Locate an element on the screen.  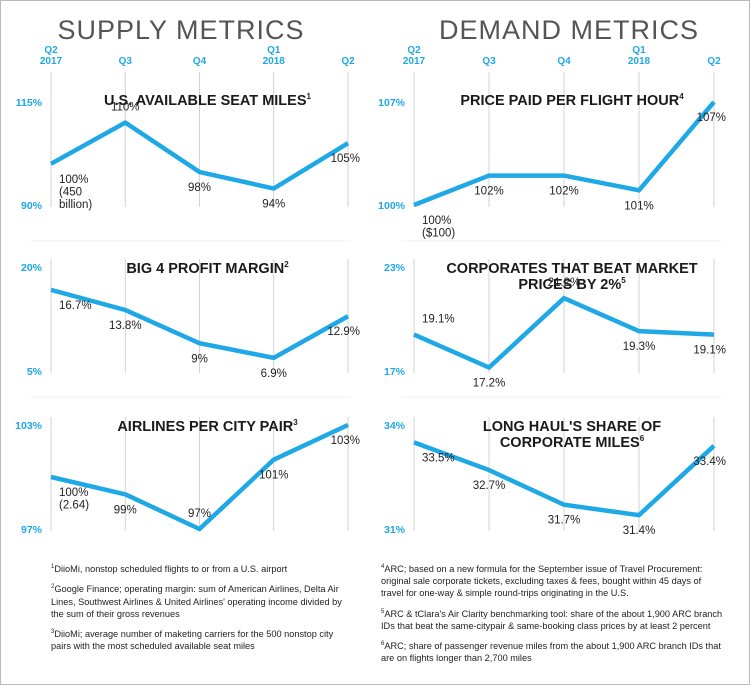
chart-title: CORPORATES THAT BEAT MARKET is located at coordinates (571, 269).